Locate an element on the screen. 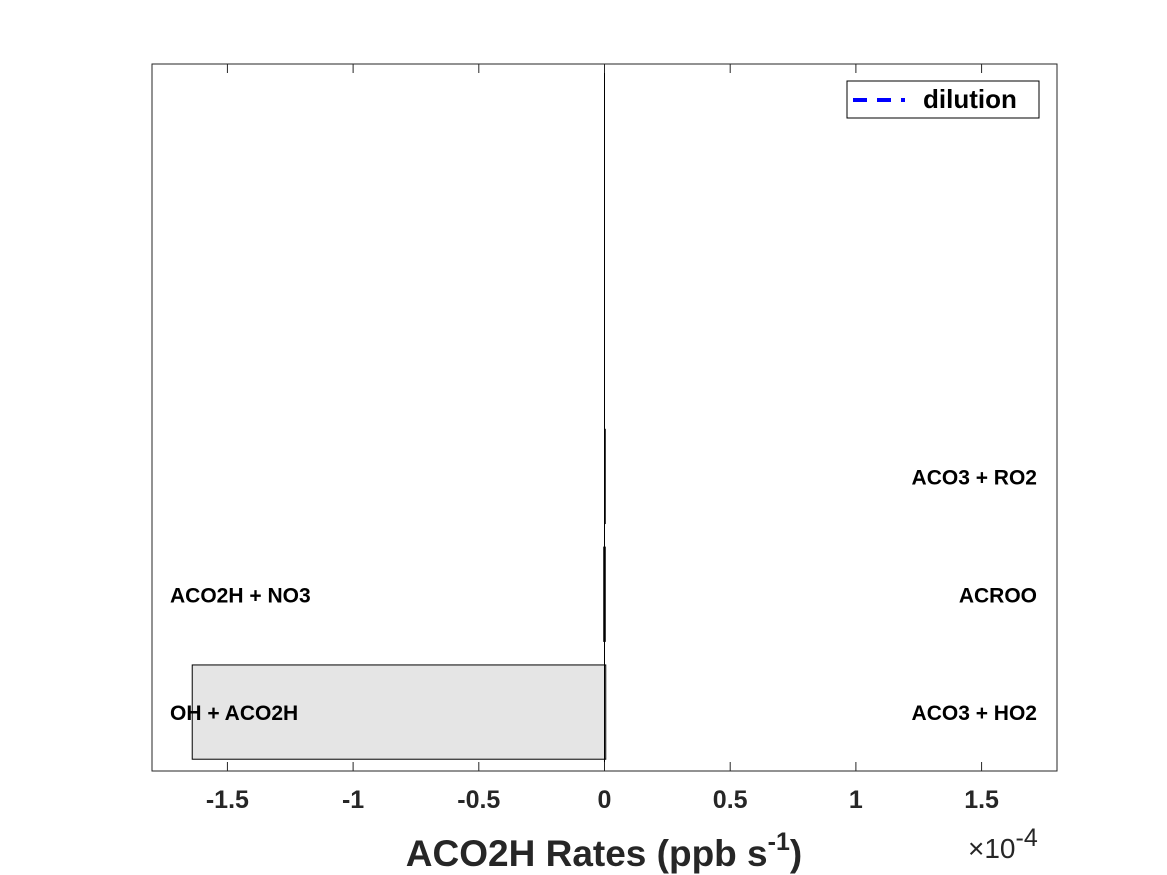 The height and width of the screenshot is (875, 1167). bar-label-negative-1: ACO2H + NO3 is located at coordinates (240, 595).